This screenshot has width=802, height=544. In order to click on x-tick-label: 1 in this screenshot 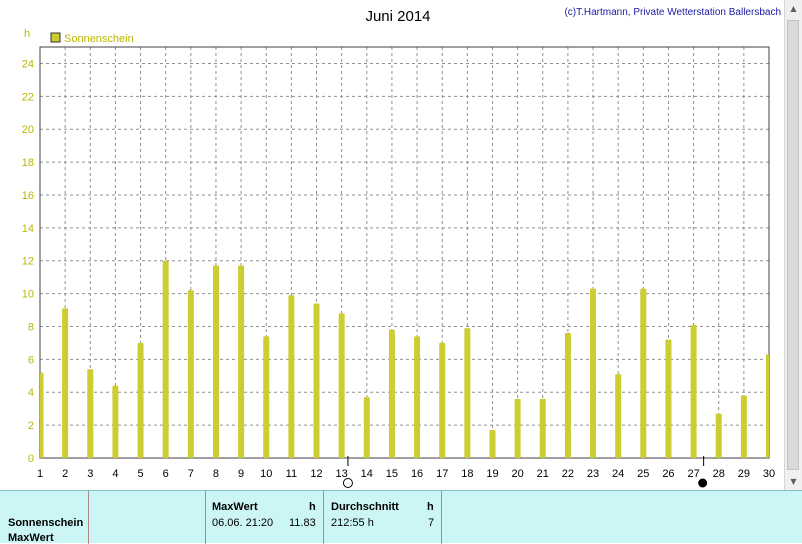, I will do `click(40, 474)`.